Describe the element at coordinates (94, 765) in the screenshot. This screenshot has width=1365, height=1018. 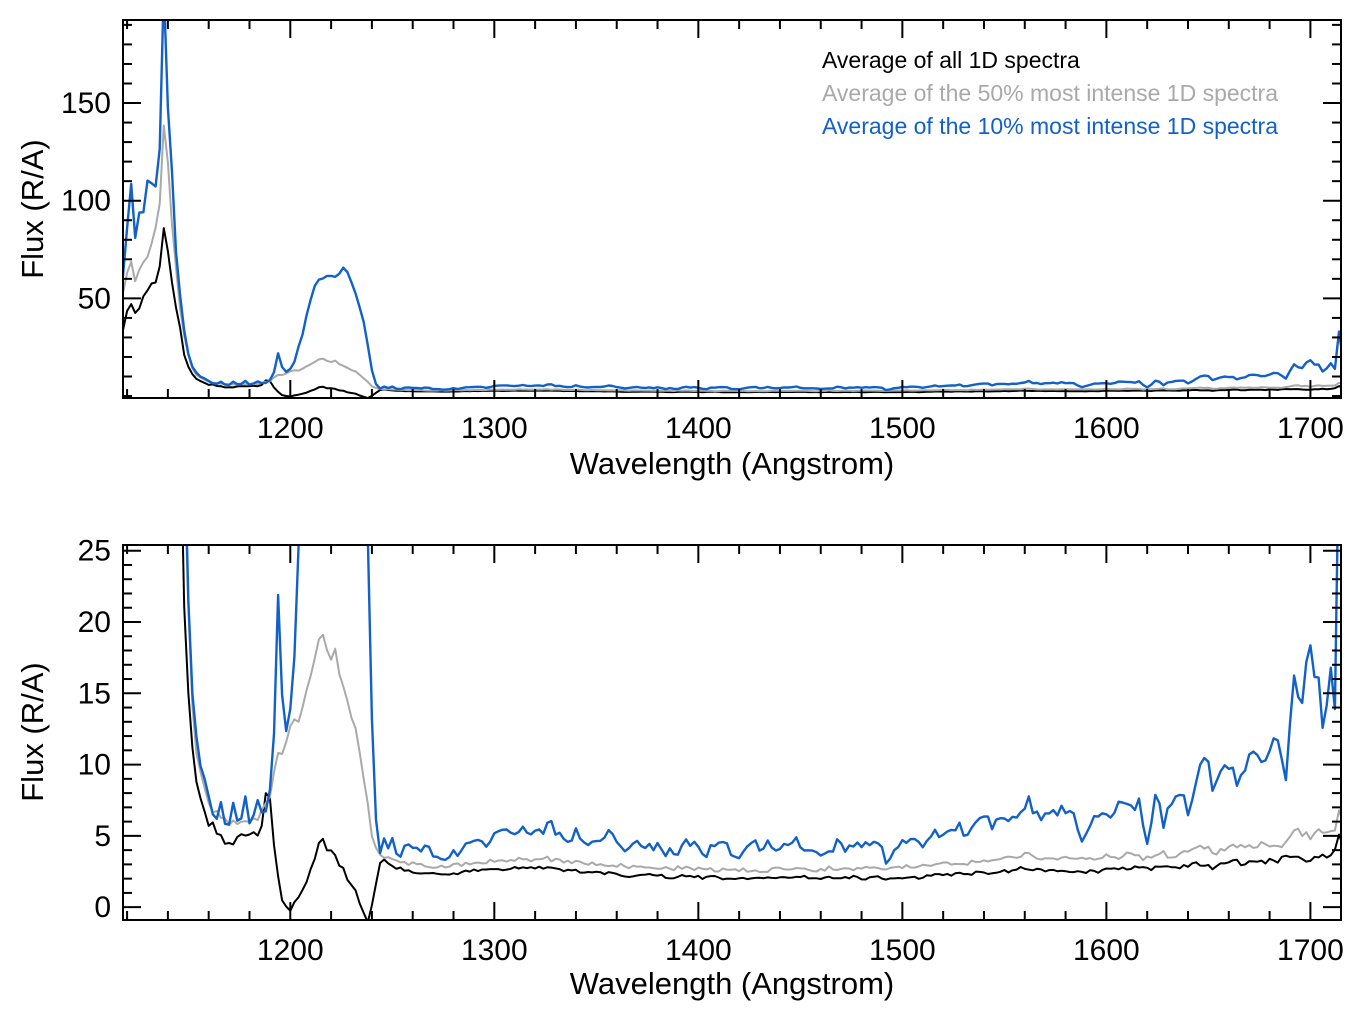
I see `y-tick-label: 10` at that location.